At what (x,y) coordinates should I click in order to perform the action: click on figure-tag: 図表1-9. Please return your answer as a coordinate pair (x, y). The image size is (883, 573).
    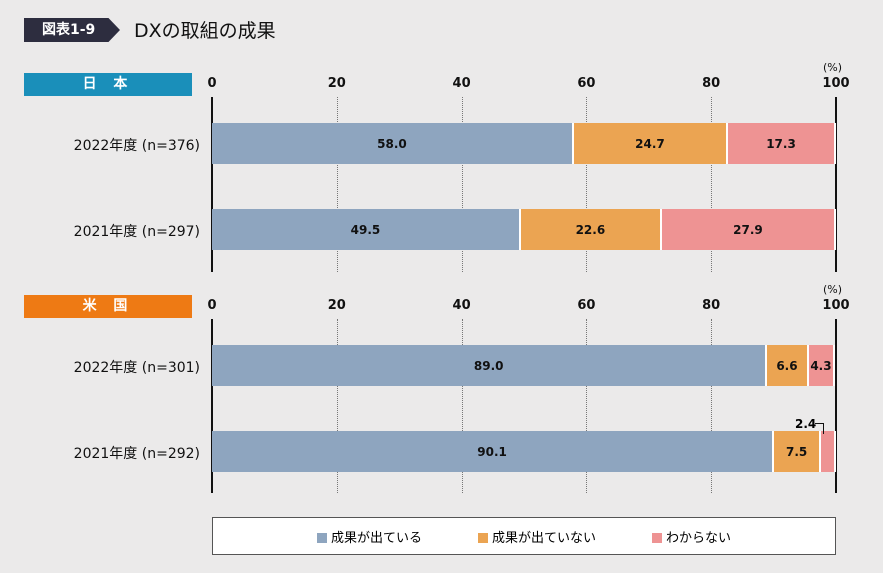
    Looking at the image, I should click on (72, 30).